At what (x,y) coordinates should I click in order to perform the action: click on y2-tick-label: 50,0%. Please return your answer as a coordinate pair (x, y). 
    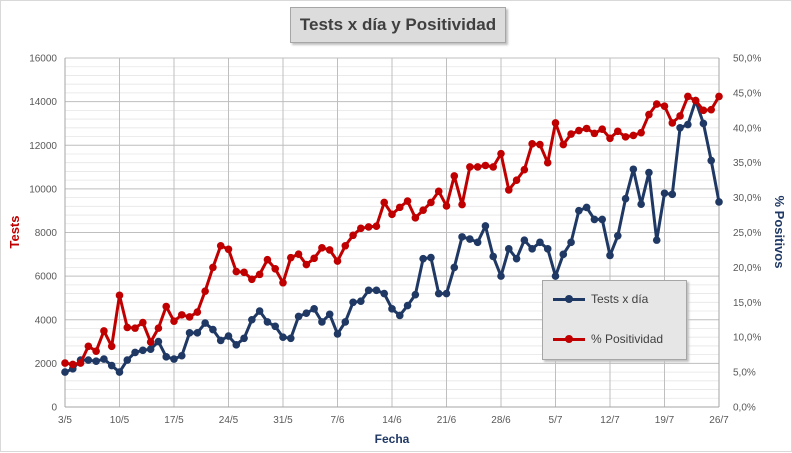
    Looking at the image, I should click on (747, 59).